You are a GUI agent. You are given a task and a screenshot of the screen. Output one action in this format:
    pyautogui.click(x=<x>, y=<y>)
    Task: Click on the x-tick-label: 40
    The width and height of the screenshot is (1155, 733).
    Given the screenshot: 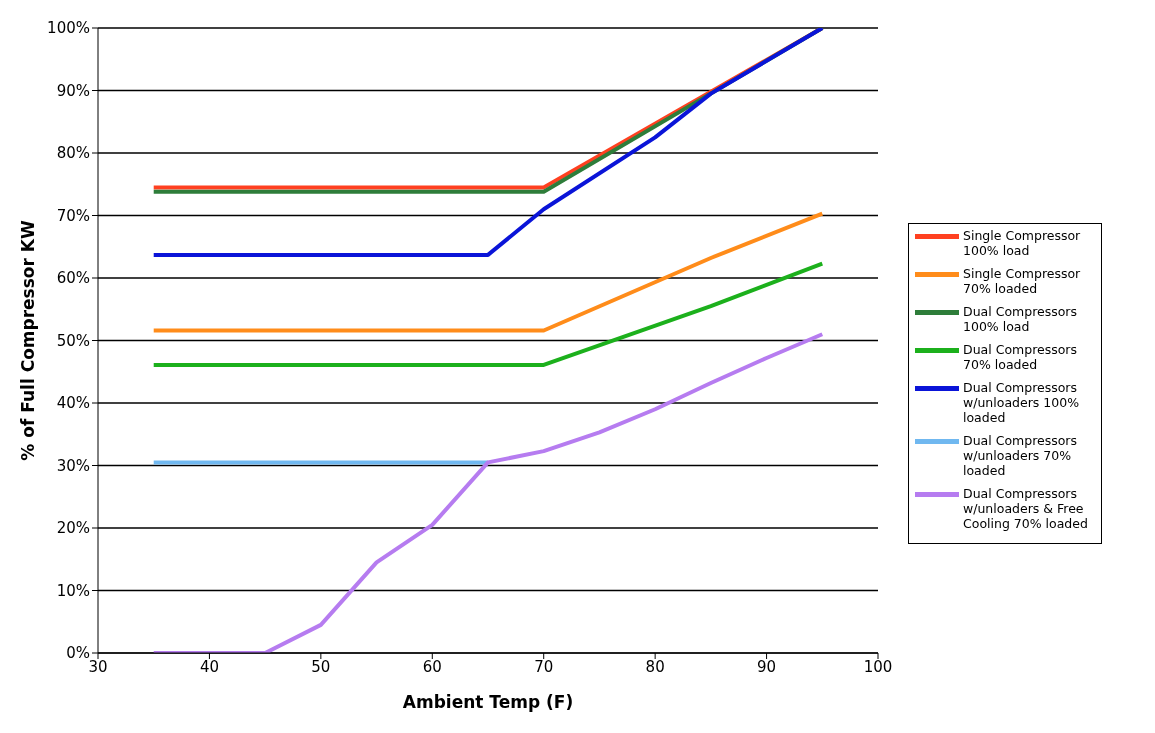 What is the action you would take?
    pyautogui.click(x=209, y=666)
    